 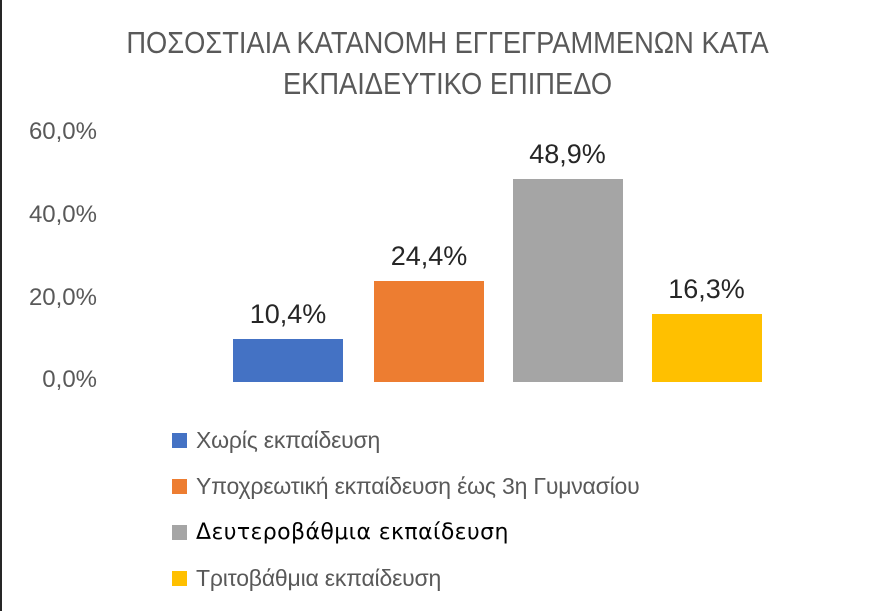 What do you see at coordinates (62, 297) in the screenshot?
I see `y-axis-tick-20: 20,0%` at bounding box center [62, 297].